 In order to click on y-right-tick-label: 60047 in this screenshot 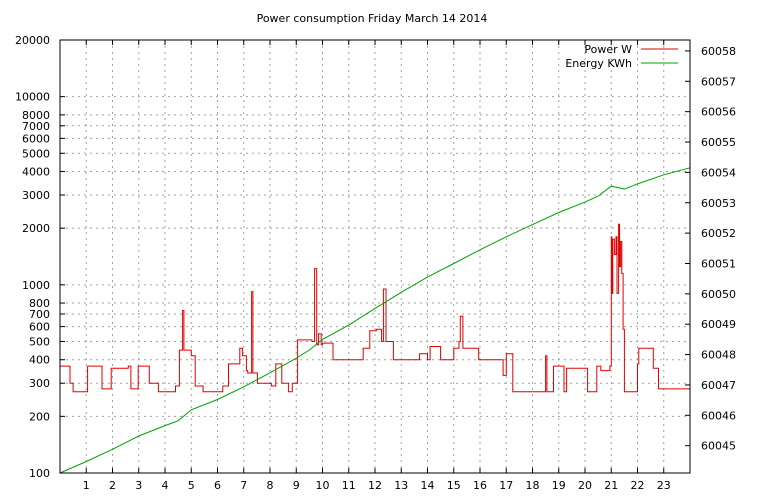, I will do `click(718, 385)`.